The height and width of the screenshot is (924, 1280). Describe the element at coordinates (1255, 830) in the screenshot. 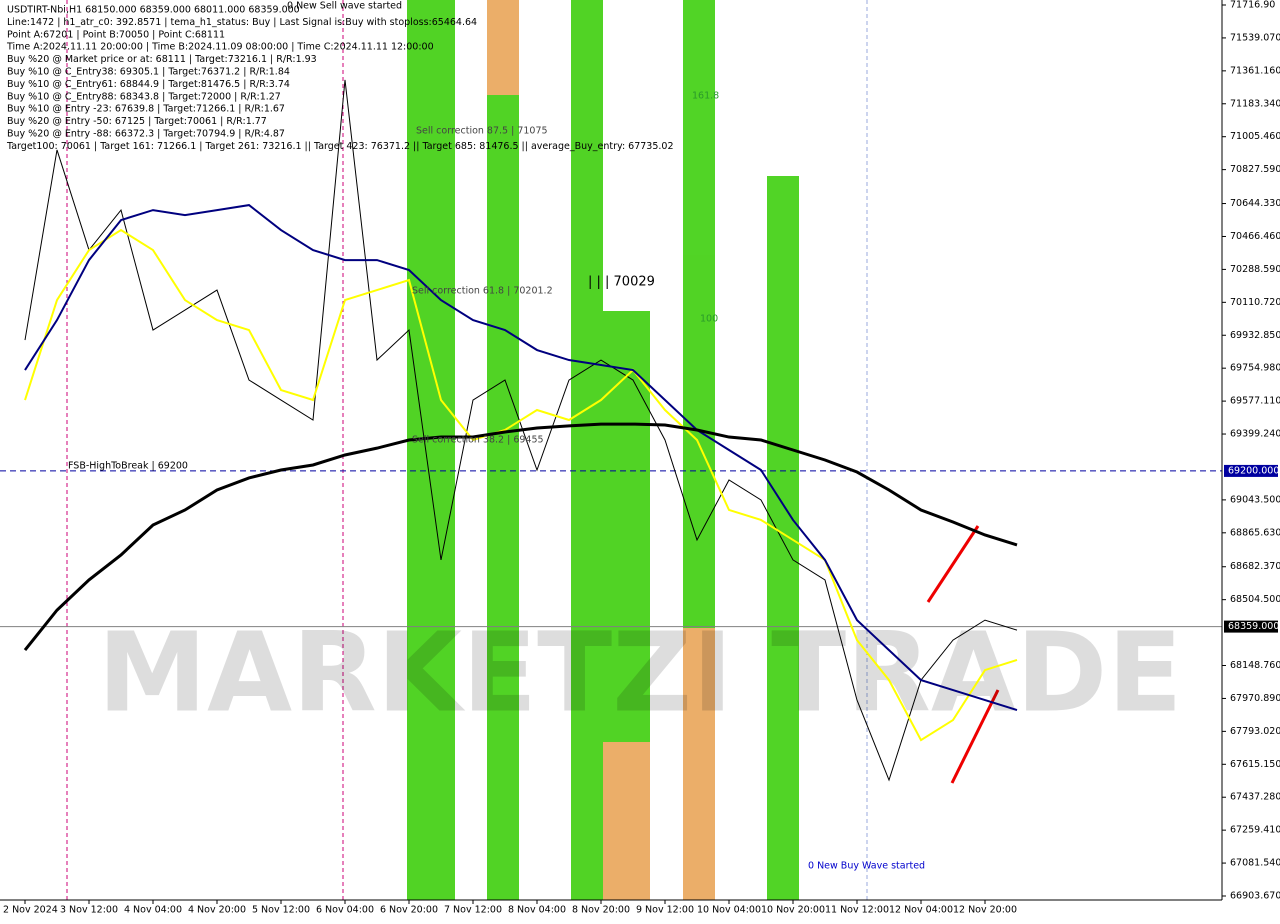

I see `y-tick-label: 67259.410` at that location.